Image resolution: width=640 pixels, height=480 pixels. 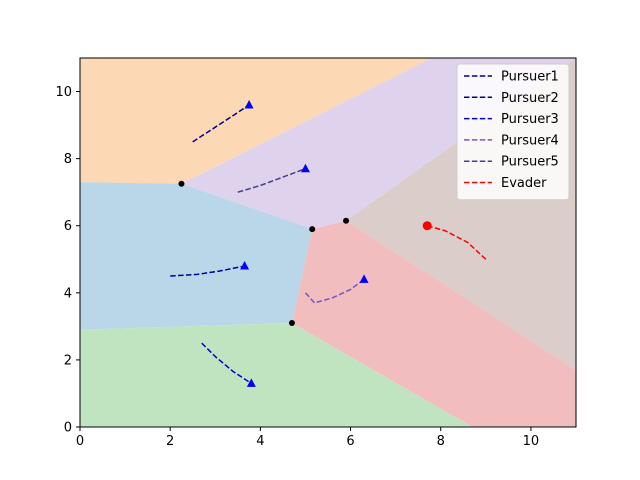 I want to click on legend-label-evader: Evader, so click(x=524, y=183).